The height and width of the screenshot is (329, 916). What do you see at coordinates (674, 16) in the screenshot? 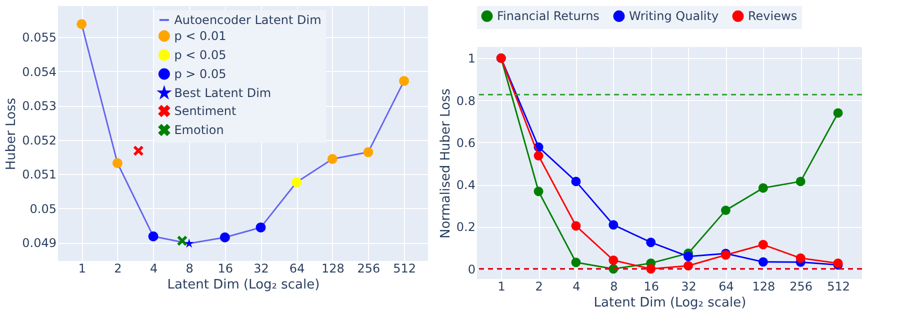
I see `legend-label: Writing Quality` at bounding box center [674, 16].